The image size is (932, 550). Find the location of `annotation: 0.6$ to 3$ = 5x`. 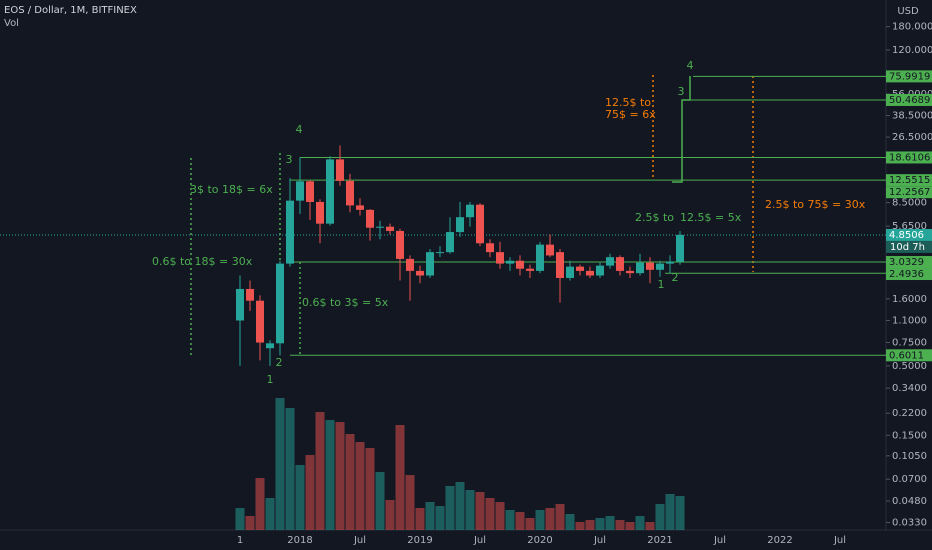

annotation: 0.6$ to 3$ = 5x is located at coordinates (345, 302).